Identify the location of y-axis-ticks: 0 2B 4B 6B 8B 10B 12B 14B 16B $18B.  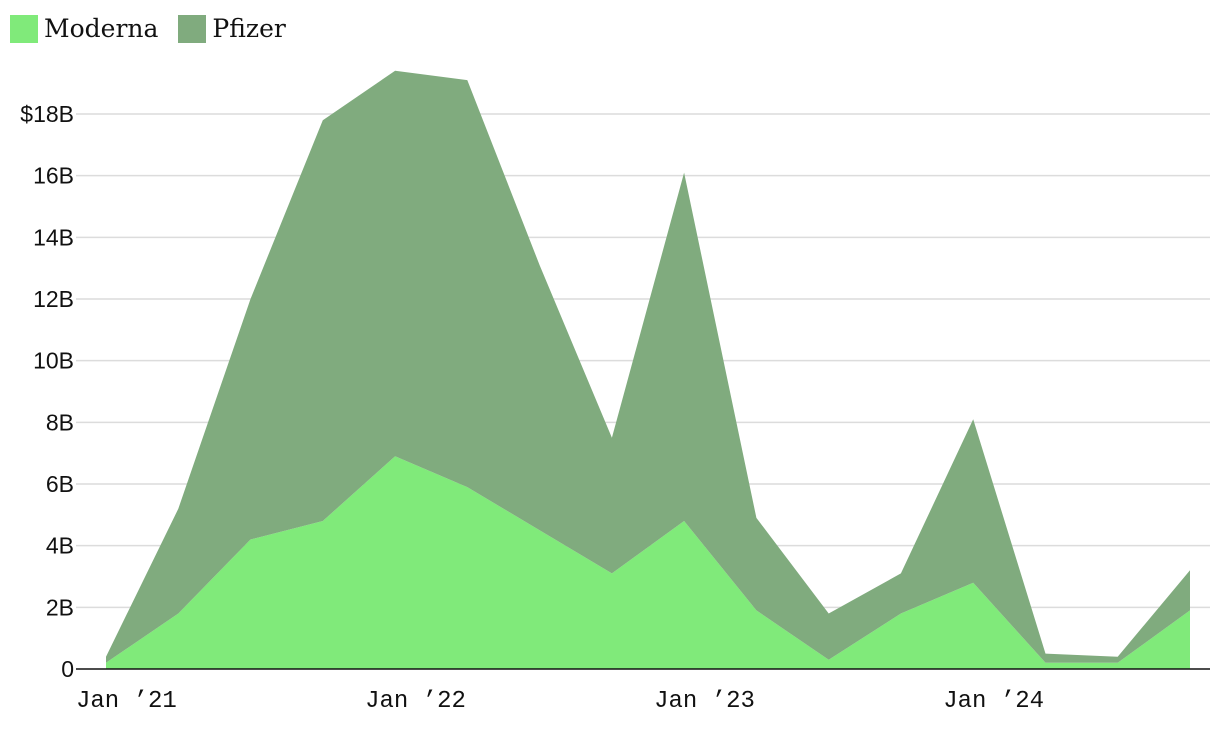
(47, 391).